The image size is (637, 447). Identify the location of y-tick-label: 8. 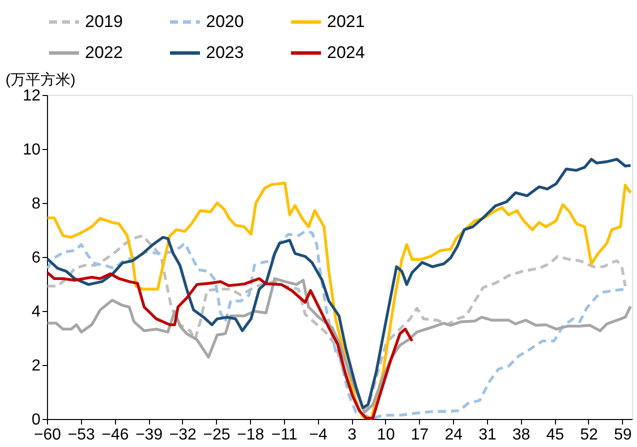
(36, 204).